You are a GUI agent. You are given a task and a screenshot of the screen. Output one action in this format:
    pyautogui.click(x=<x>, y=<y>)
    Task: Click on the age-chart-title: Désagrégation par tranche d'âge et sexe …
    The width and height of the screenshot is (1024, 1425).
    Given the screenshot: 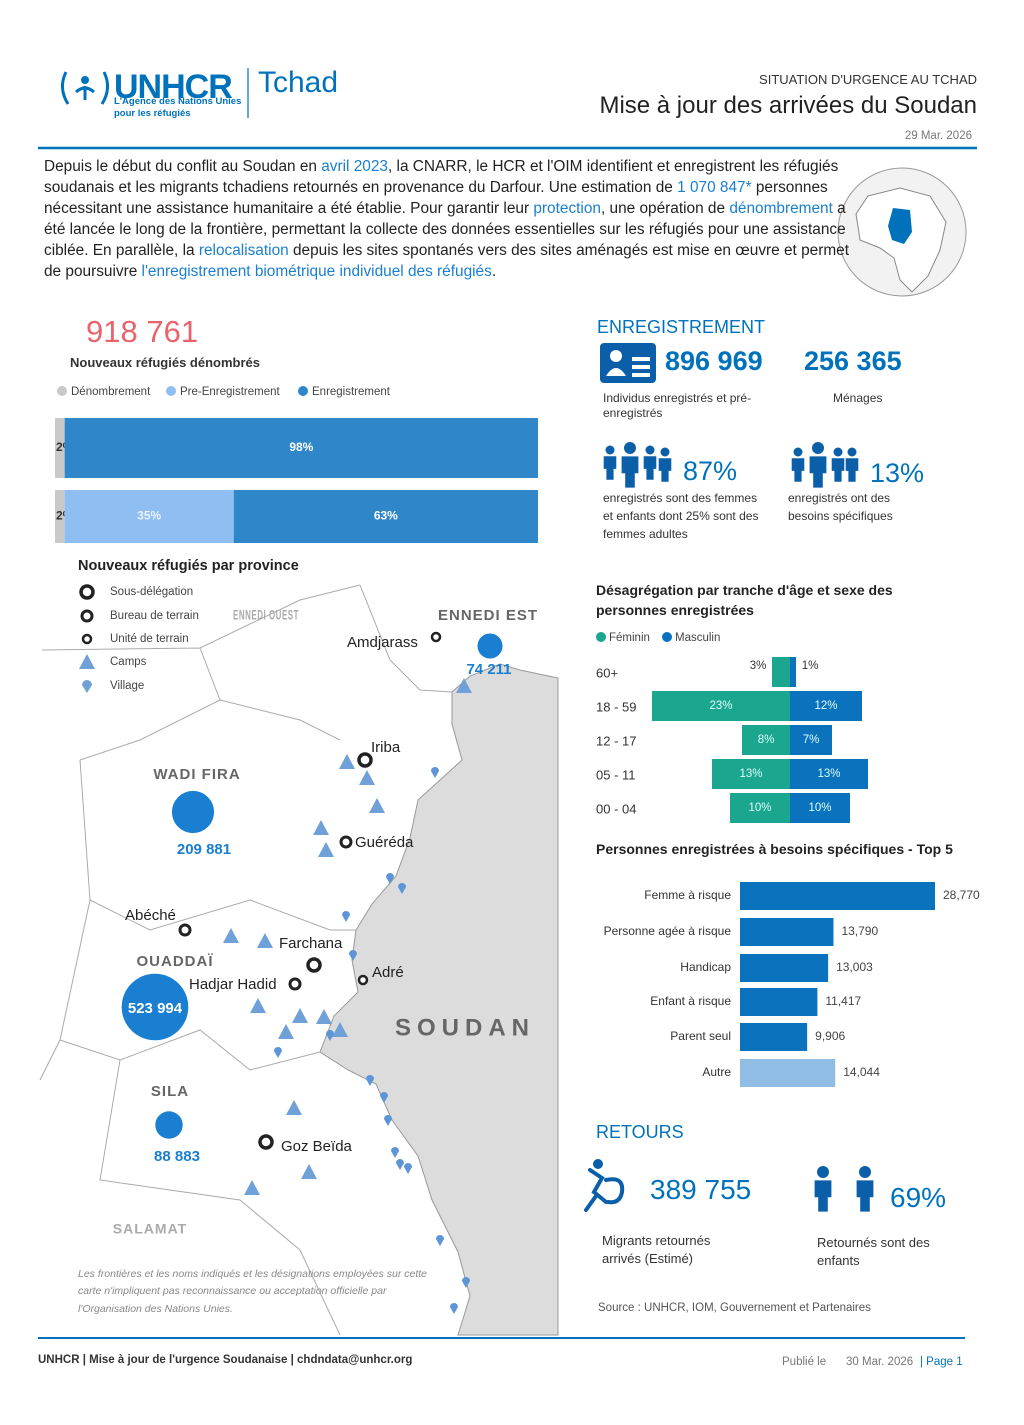 What is the action you would take?
    pyautogui.click(x=744, y=600)
    